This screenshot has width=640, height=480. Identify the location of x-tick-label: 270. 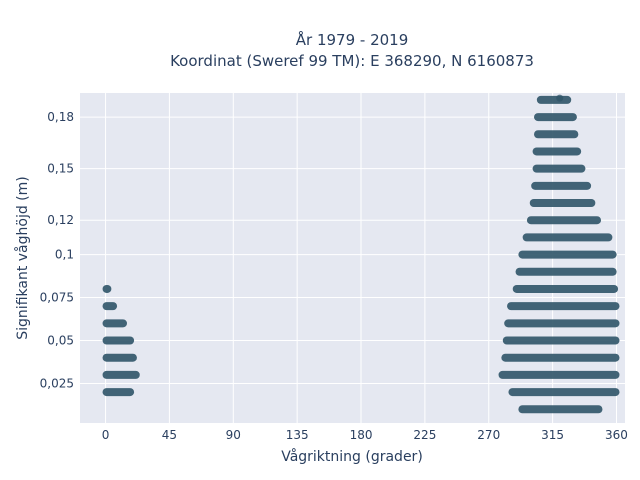
(488, 435).